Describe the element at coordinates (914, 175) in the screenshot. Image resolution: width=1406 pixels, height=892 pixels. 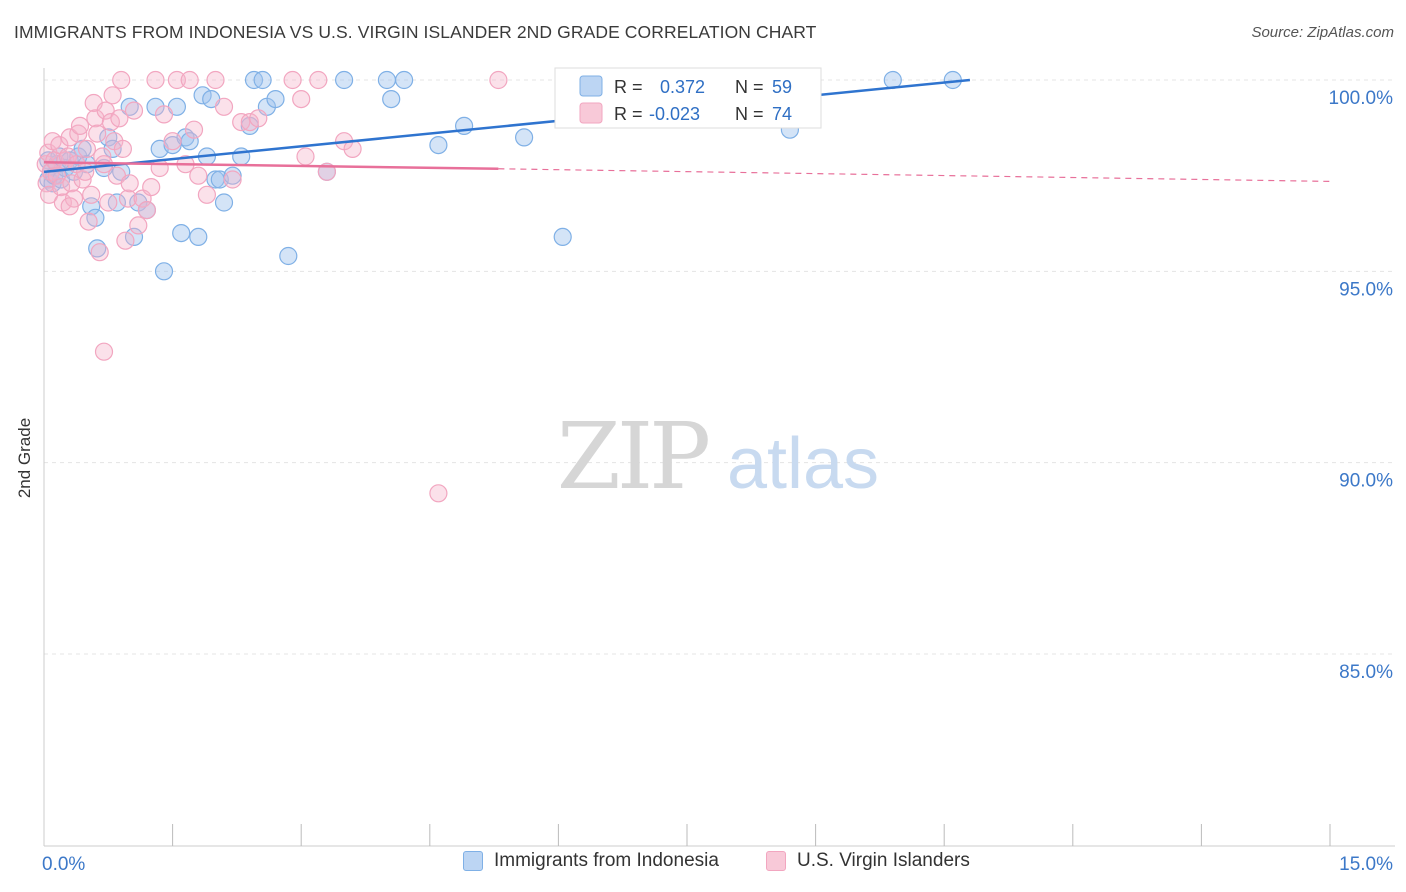
I see `trend-line-extension` at that location.